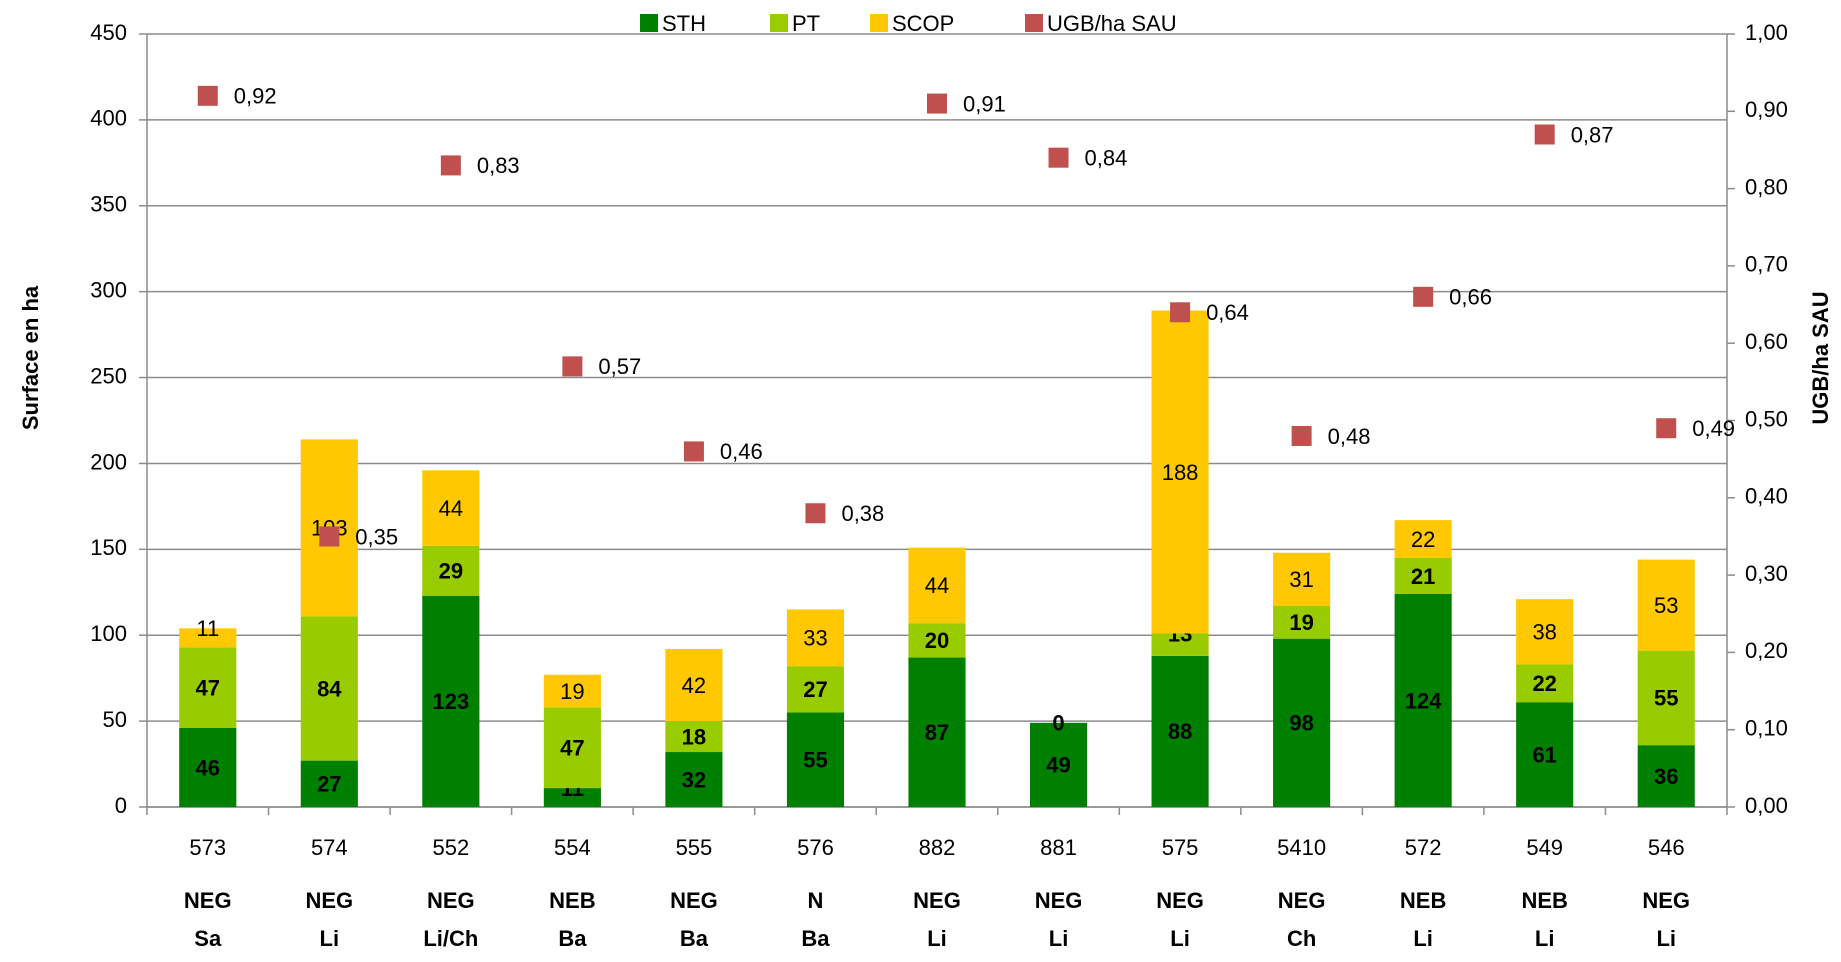 The height and width of the screenshot is (962, 1841). I want to click on legend-label: UGB/ha SAU, so click(1112, 23).